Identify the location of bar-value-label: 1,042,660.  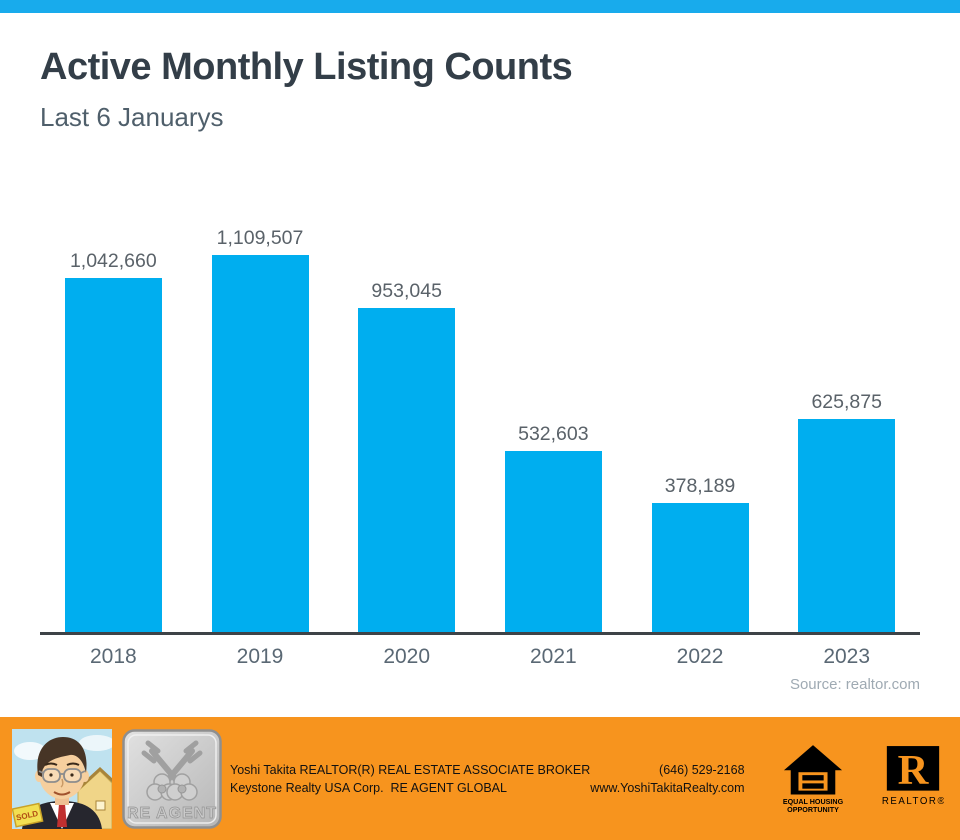
(113, 261).